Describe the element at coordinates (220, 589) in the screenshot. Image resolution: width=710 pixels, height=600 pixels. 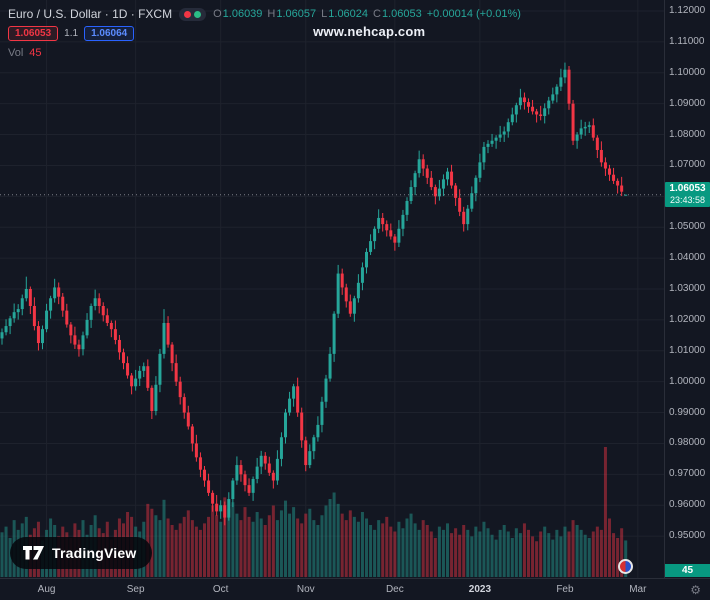
I see `time-axis-label: Oct` at that location.